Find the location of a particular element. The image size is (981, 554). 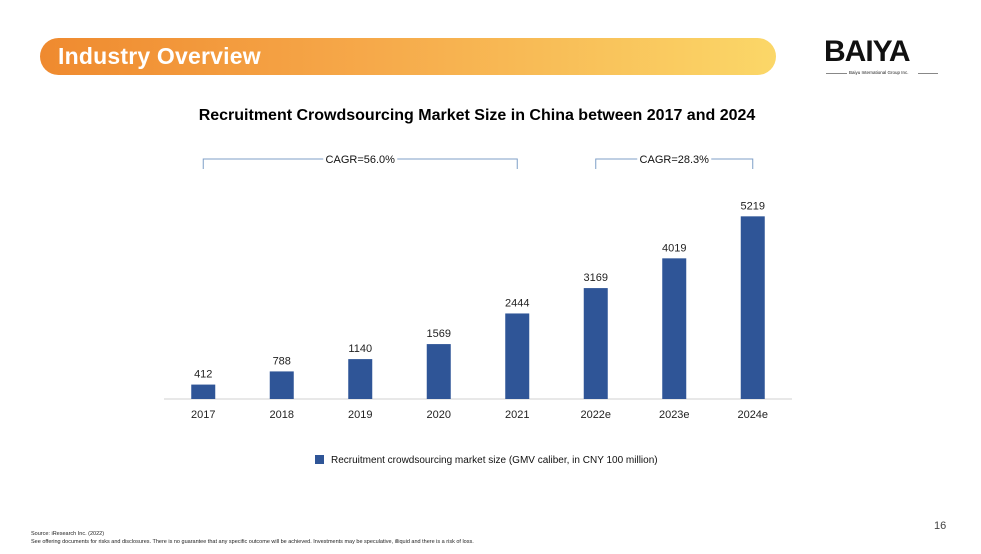

data-label-2019: 1140 is located at coordinates (360, 349).